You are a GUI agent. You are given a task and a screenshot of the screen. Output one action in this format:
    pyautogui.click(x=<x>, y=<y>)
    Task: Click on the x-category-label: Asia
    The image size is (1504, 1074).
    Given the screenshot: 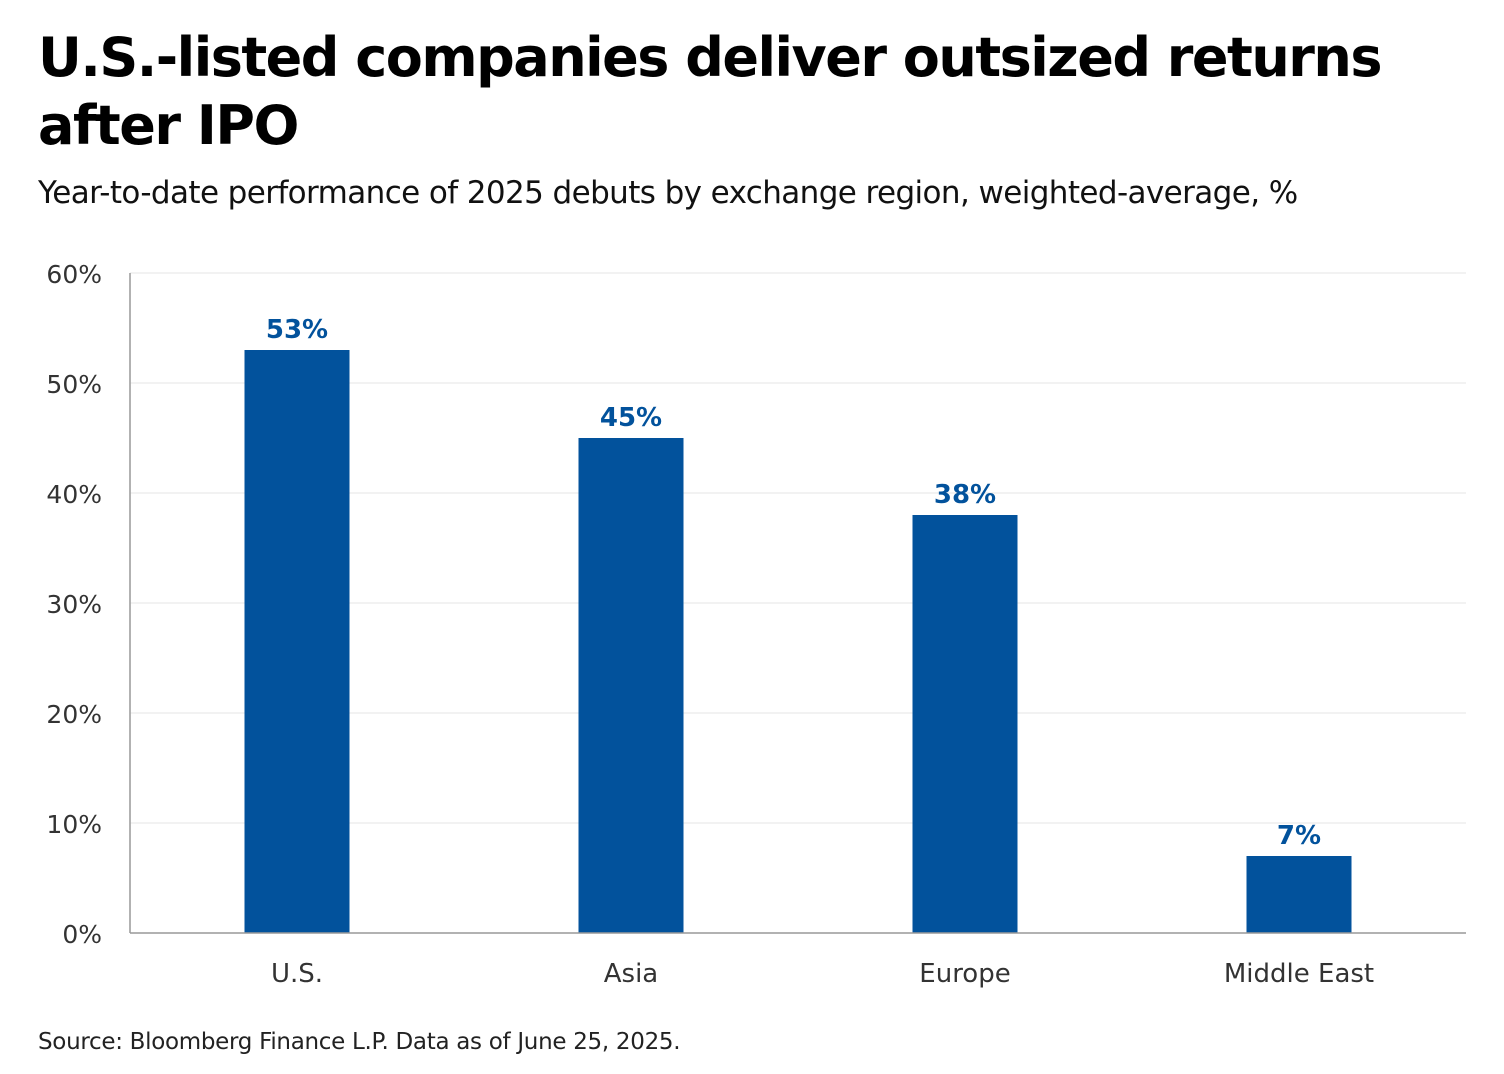 What is the action you would take?
    pyautogui.click(x=631, y=974)
    